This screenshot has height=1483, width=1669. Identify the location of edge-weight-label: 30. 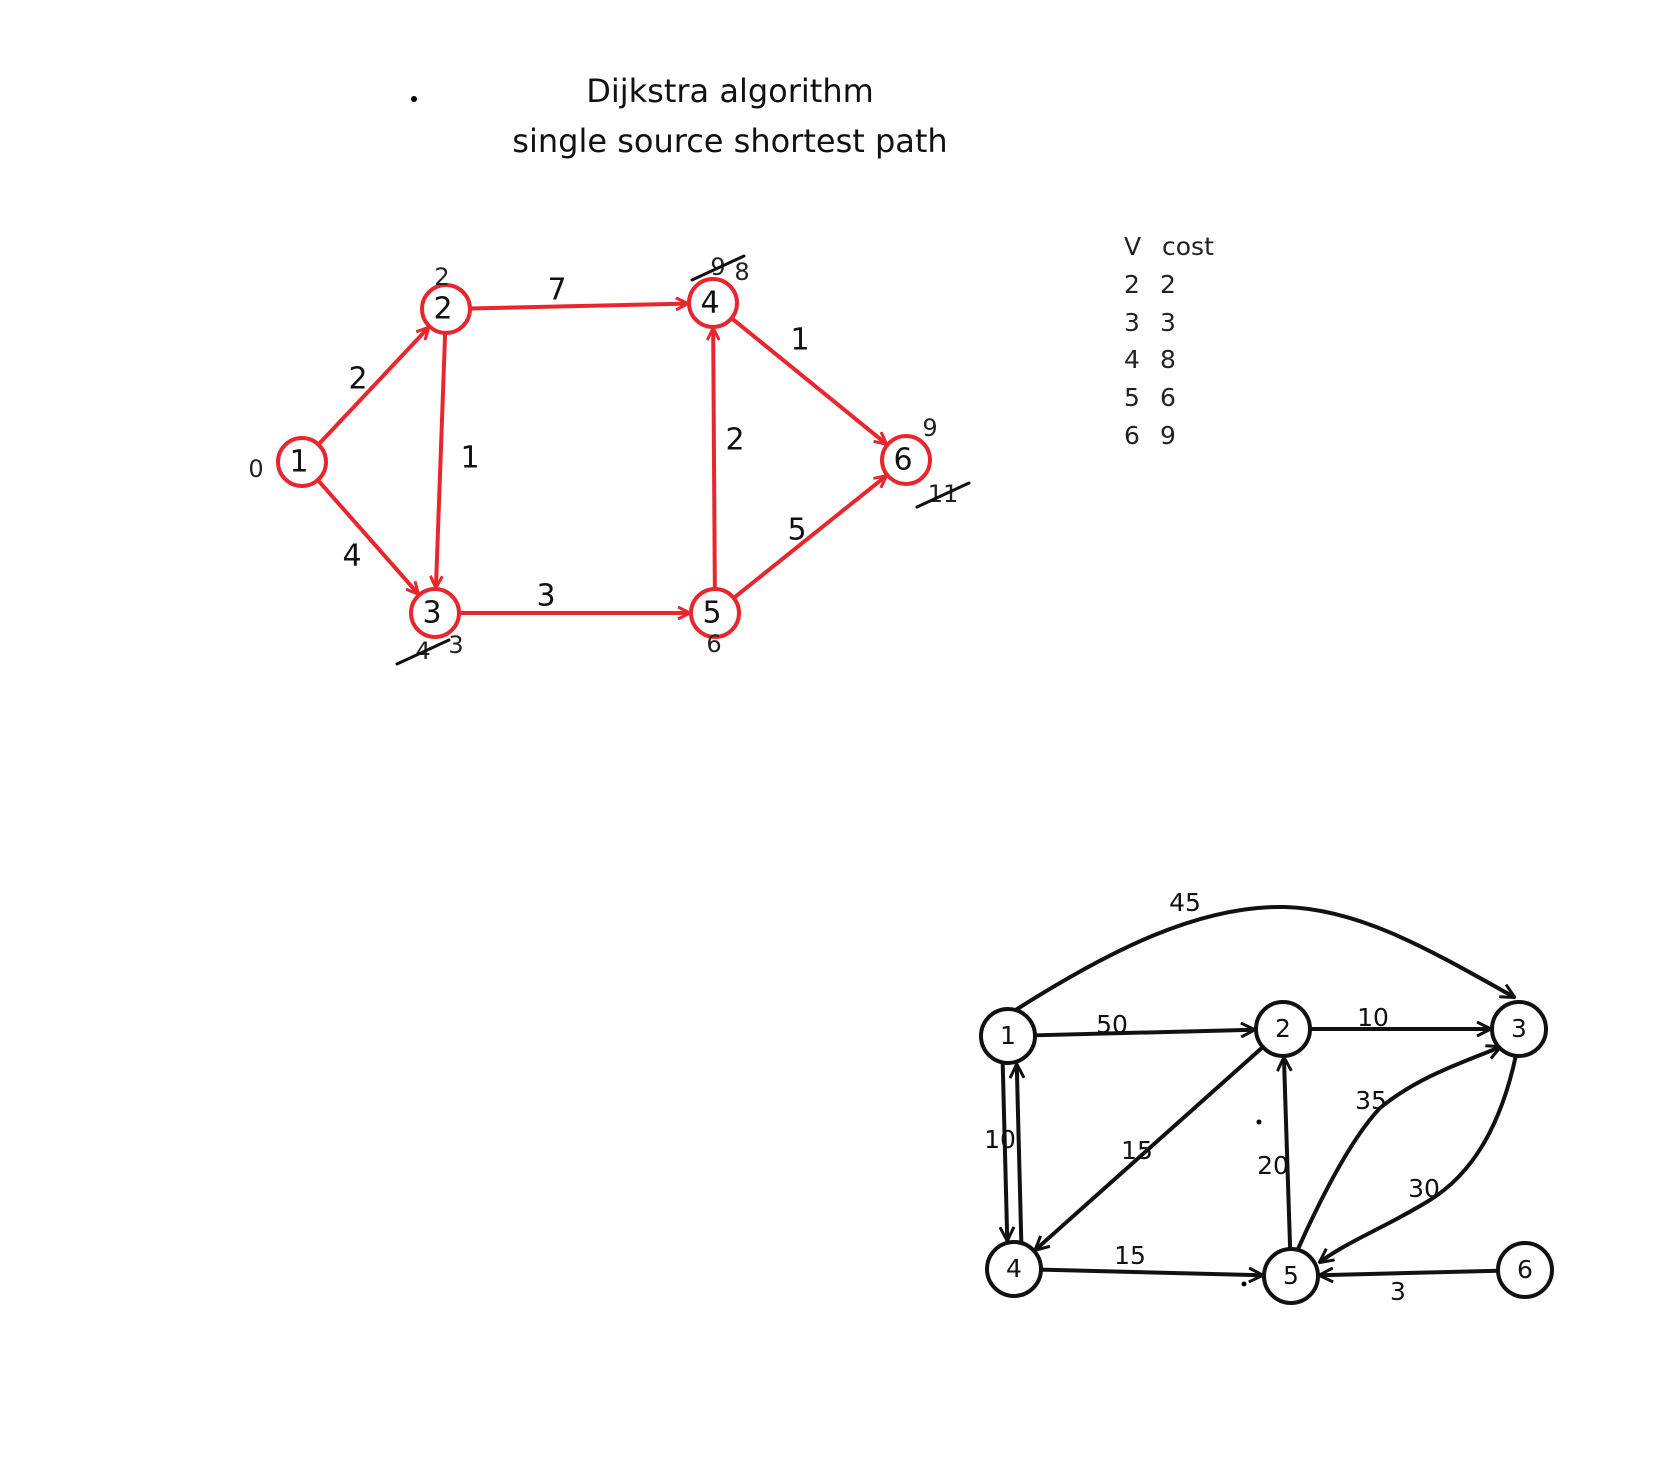
(1424, 1188).